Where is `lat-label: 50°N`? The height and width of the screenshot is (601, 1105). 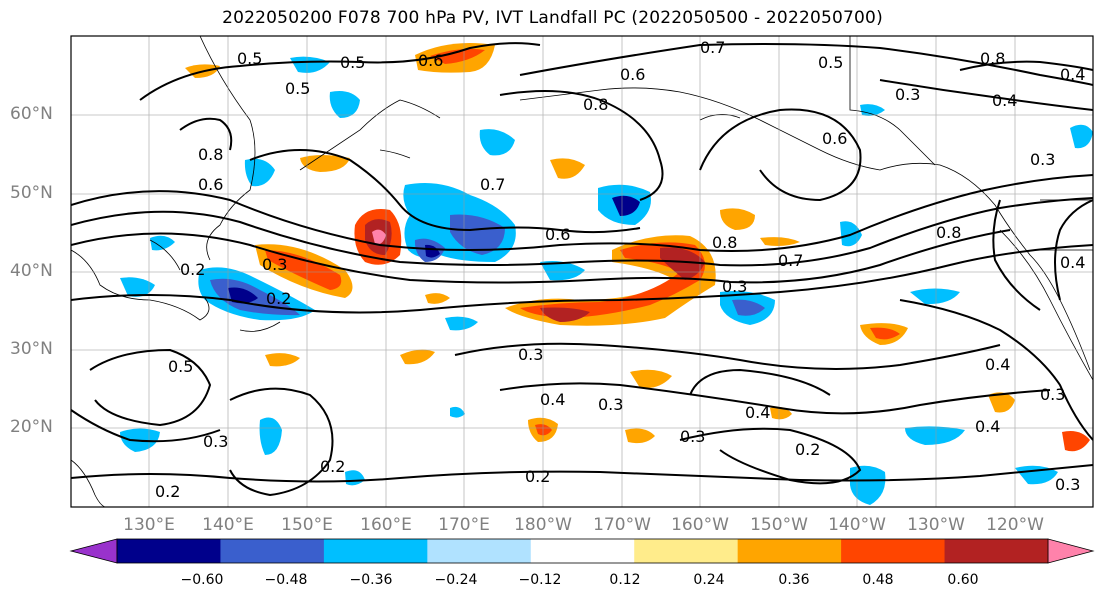 lat-label: 50°N is located at coordinates (31, 193).